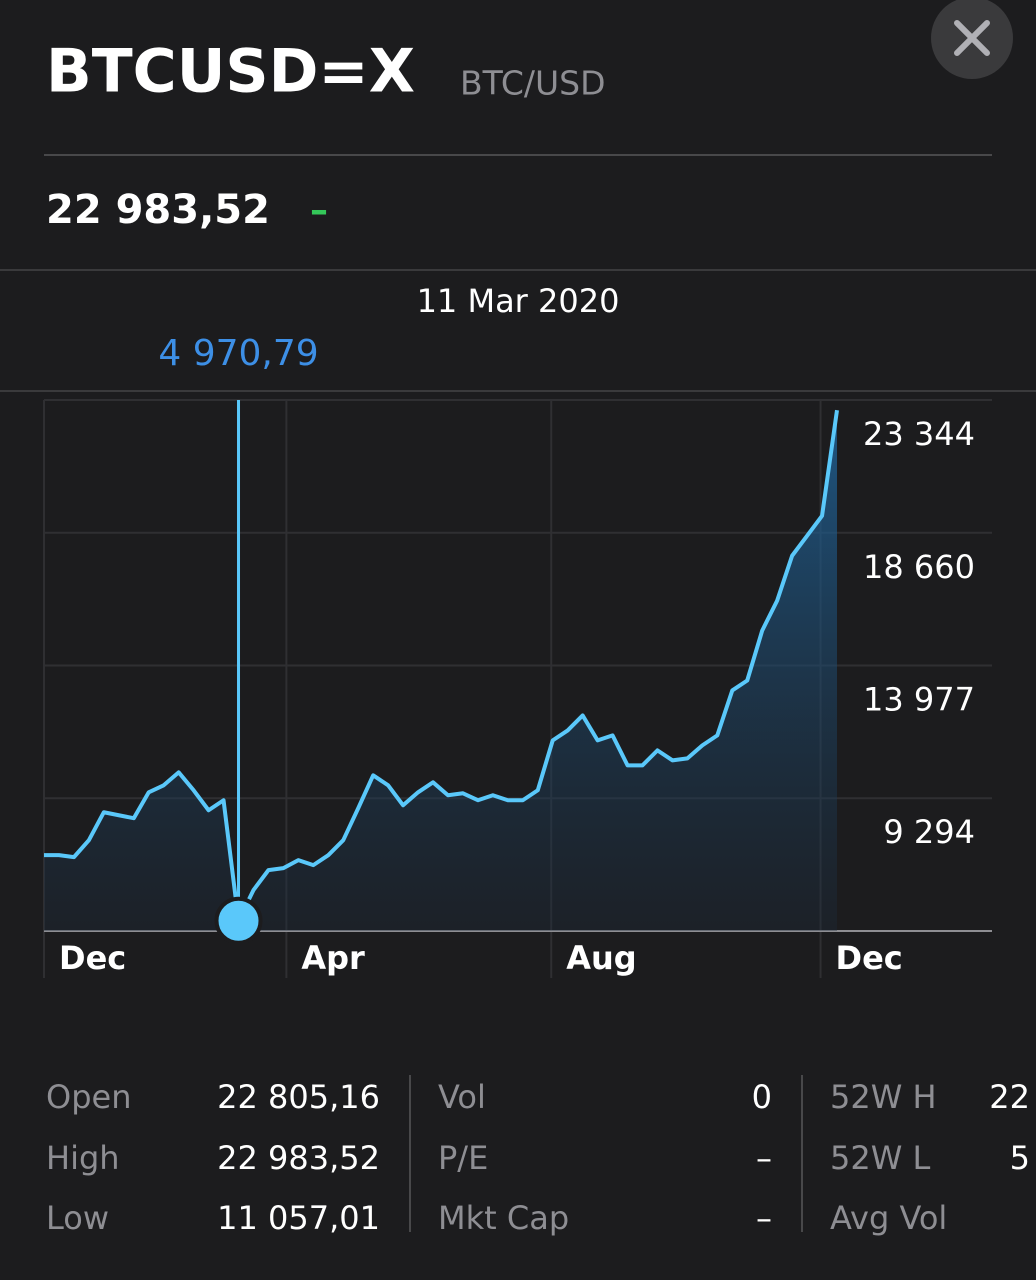 The height and width of the screenshot is (1280, 1036). I want to click on selected-date: 11 Mar 2020, so click(518, 301).